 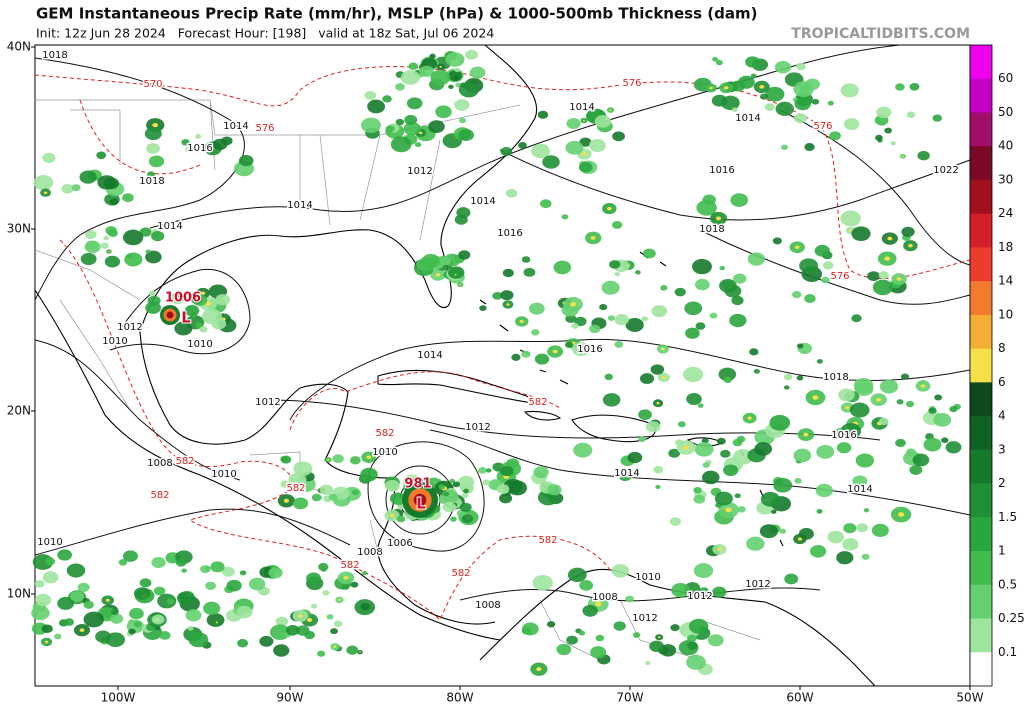 What do you see at coordinates (1007, 517) in the screenshot?
I see `colorbar-label: 1.5` at bounding box center [1007, 517].